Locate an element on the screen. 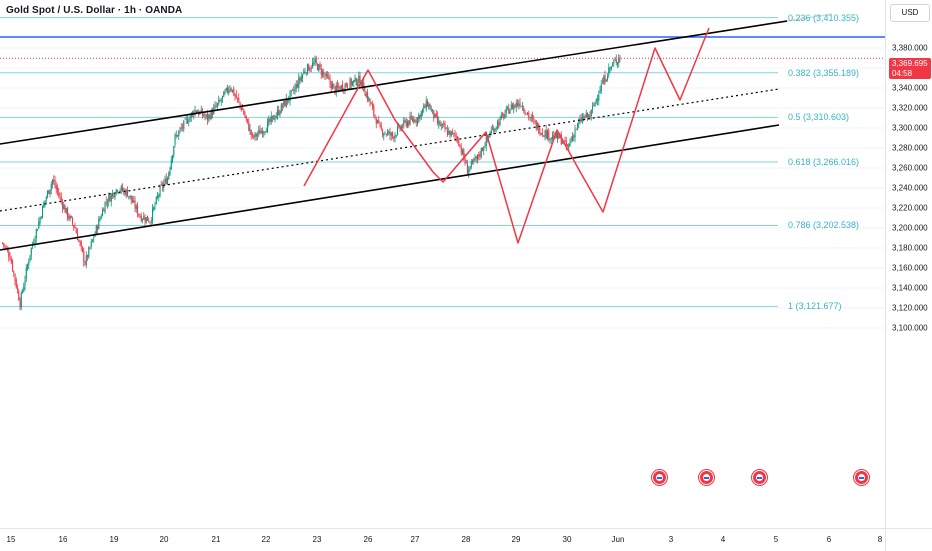 The width and height of the screenshot is (932, 551). fib-level-label: 0.382 (3,355.189) is located at coordinates (824, 72).